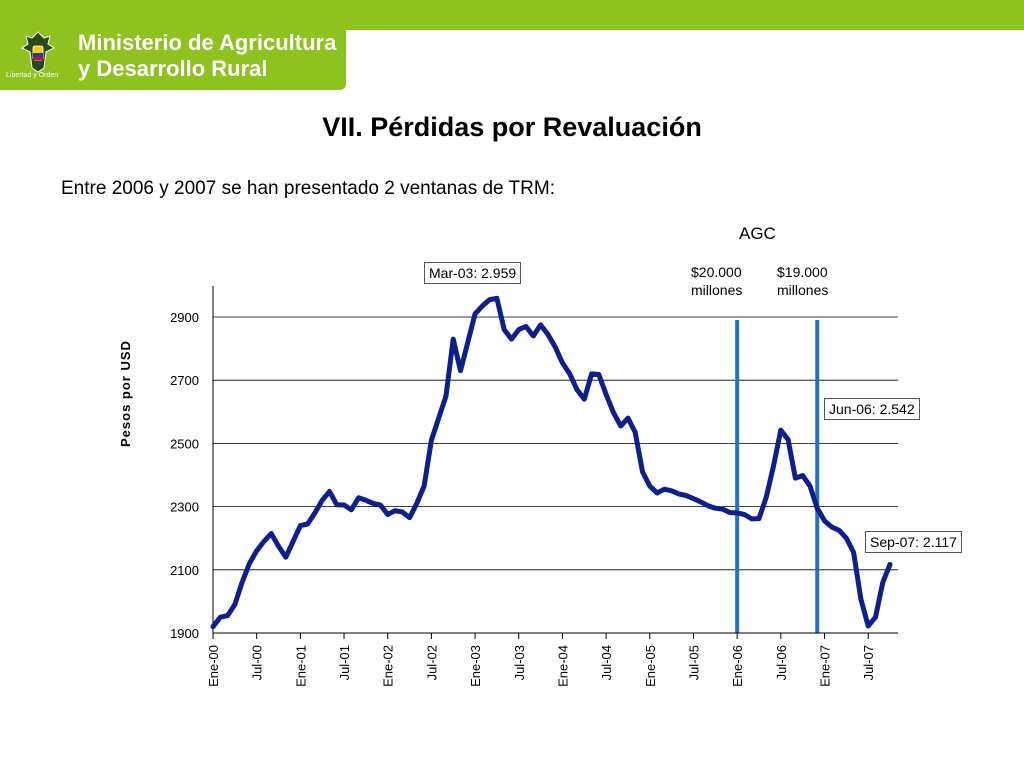 The image size is (1024, 768). What do you see at coordinates (913, 542) in the screenshot?
I see `callout-sep07: Sep-07: 2.117` at bounding box center [913, 542].